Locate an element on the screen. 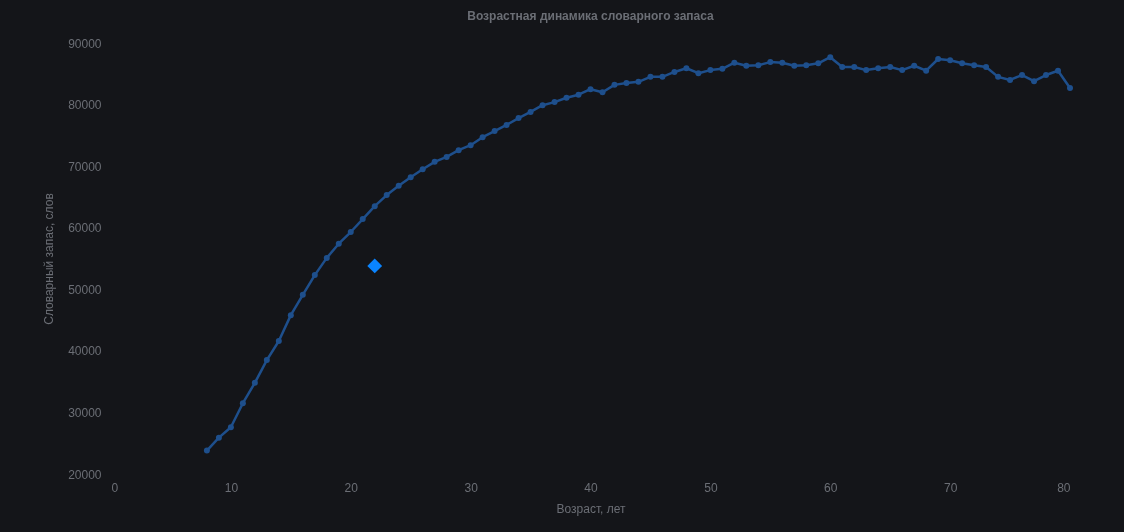 This screenshot has height=532, width=1124. x-axis-title: Возраст, лет is located at coordinates (591, 508).